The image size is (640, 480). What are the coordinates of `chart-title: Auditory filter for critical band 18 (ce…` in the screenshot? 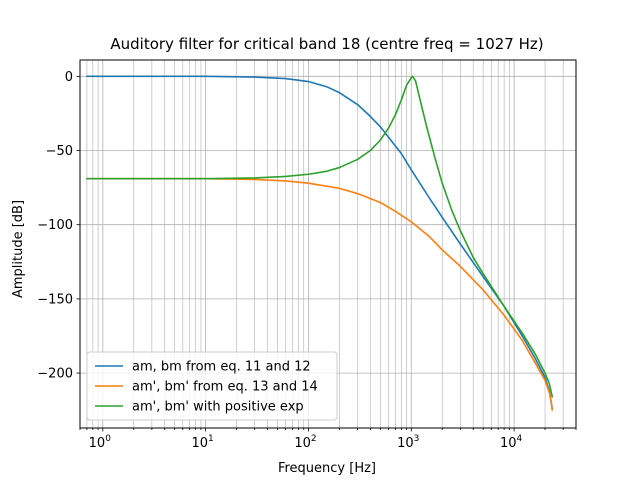 It's located at (326, 44).